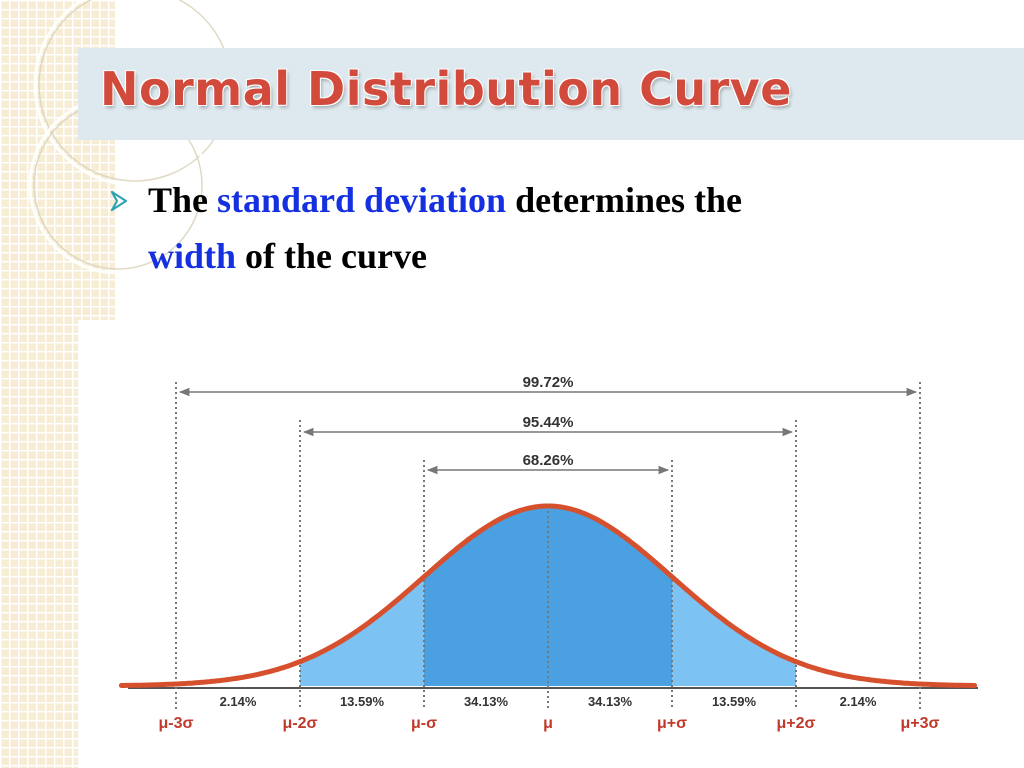 This screenshot has height=768, width=1024. I want to click on x-tick-label-0: μ, so click(548, 723).